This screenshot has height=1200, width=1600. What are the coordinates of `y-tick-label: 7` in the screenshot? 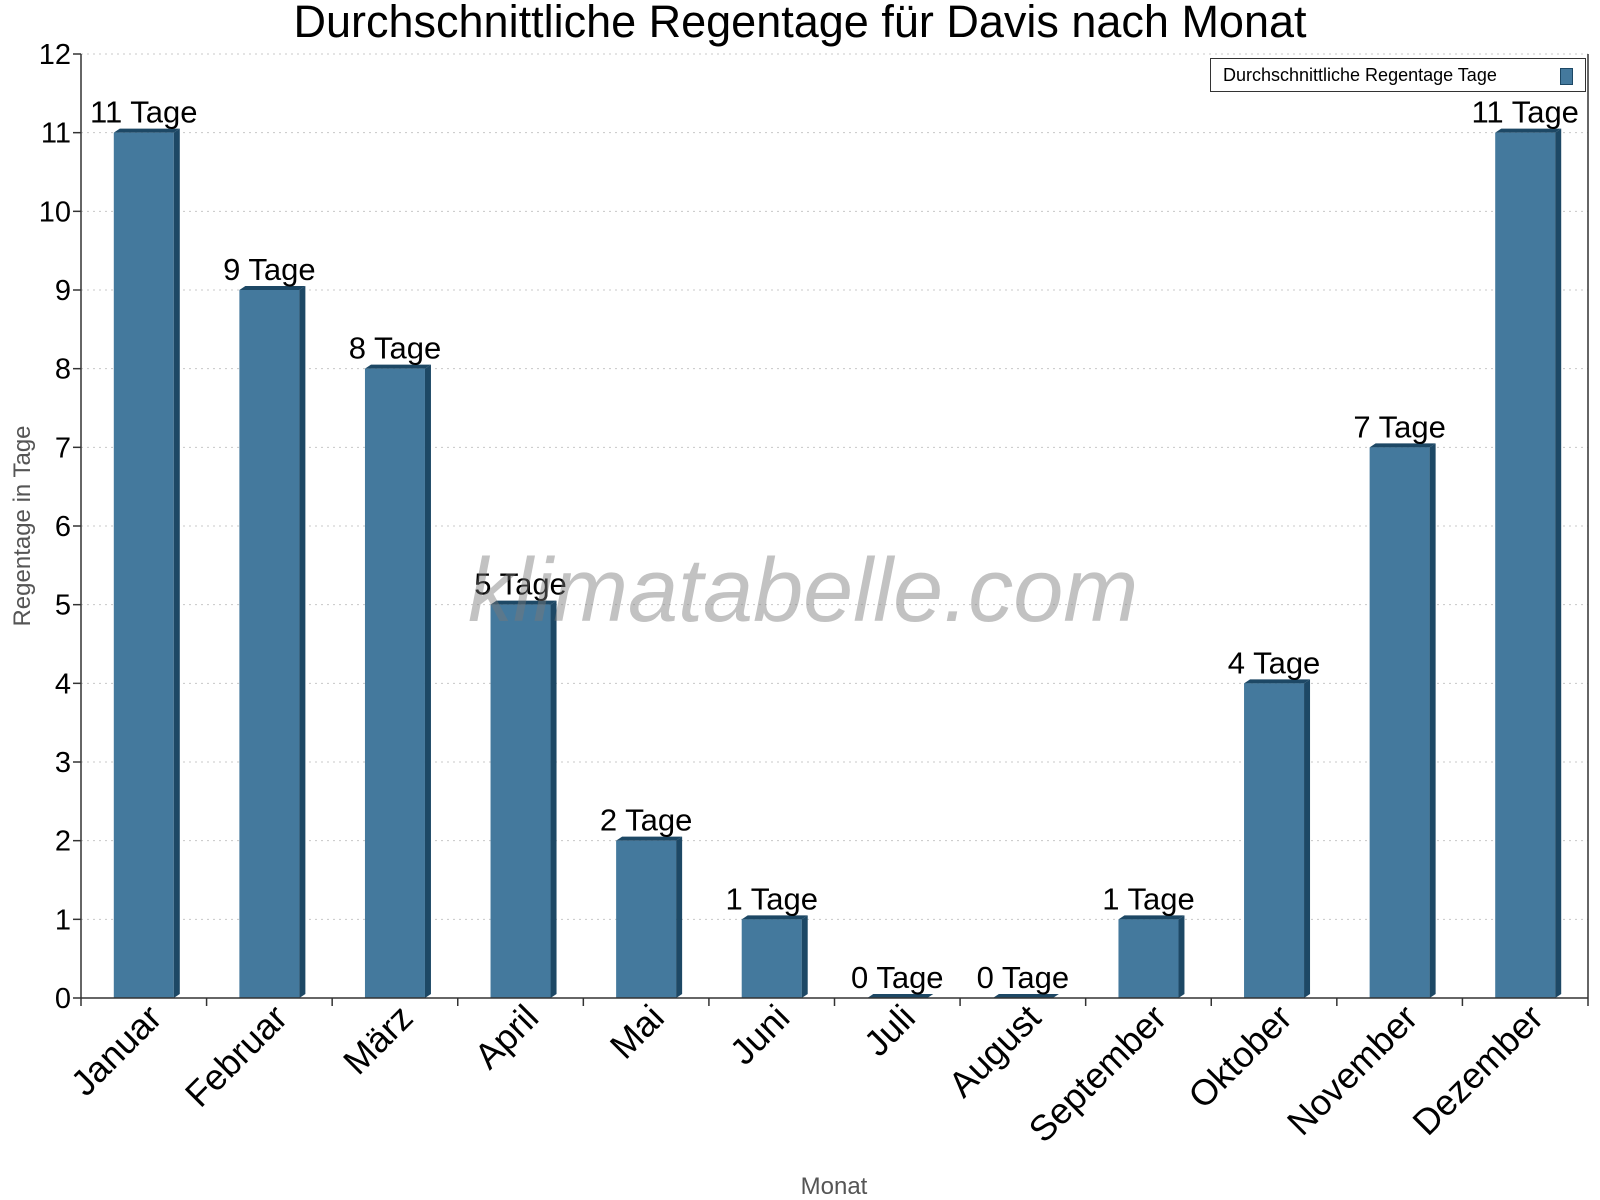 It's located at (63, 448).